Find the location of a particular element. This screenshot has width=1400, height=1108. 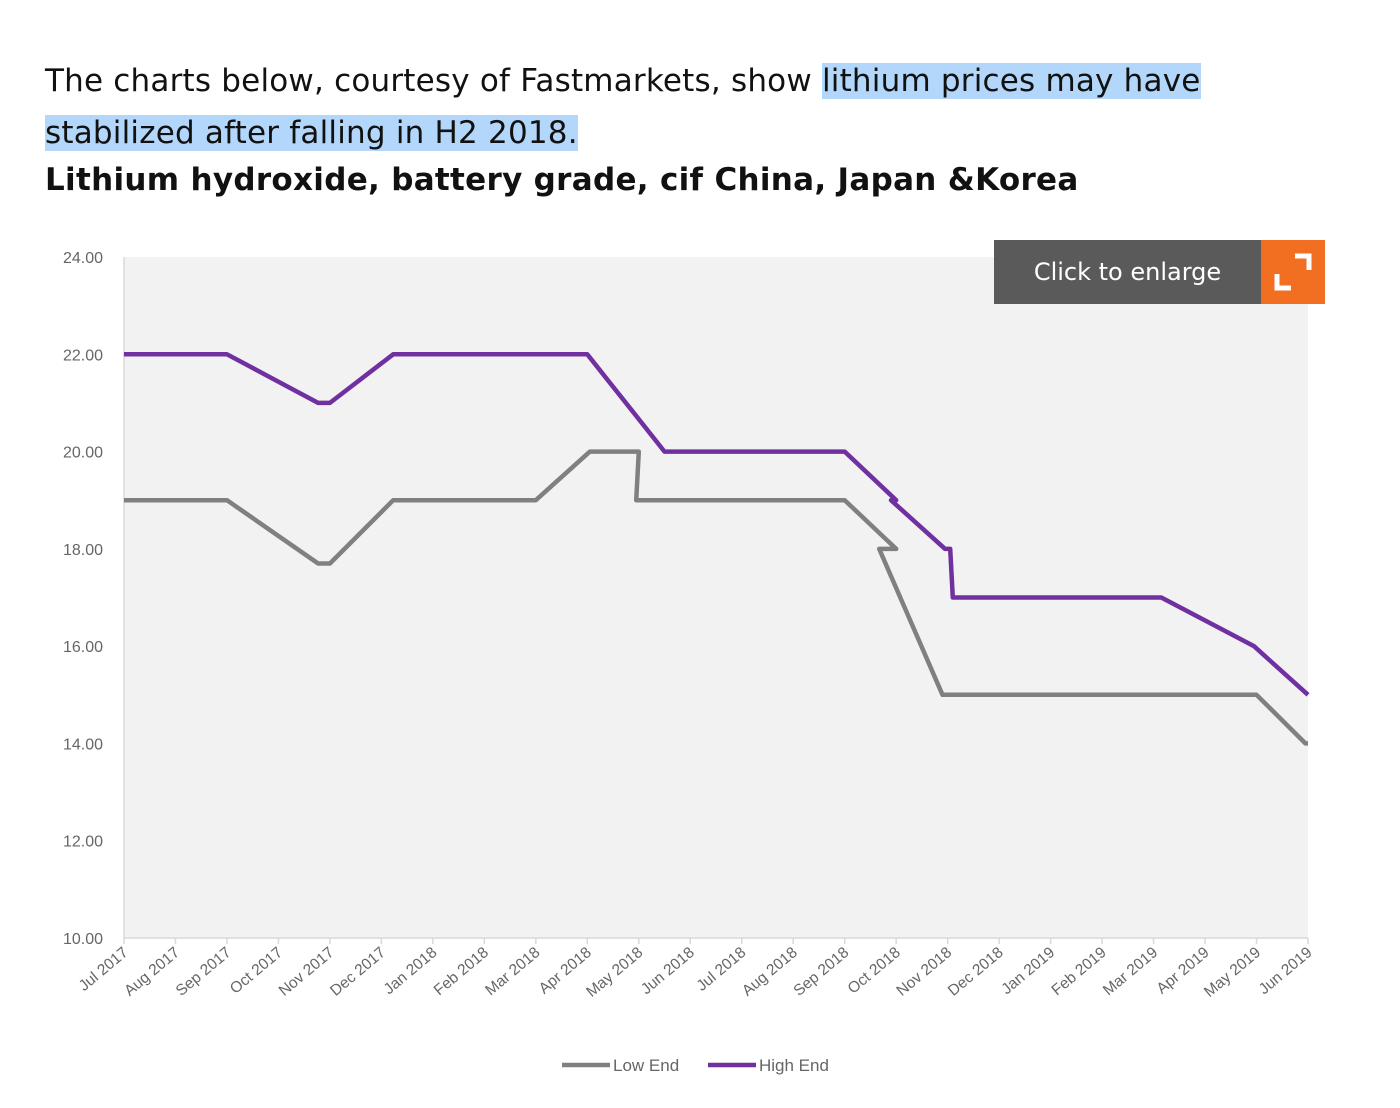

y-tick-label: 24.00 is located at coordinates (83, 258).